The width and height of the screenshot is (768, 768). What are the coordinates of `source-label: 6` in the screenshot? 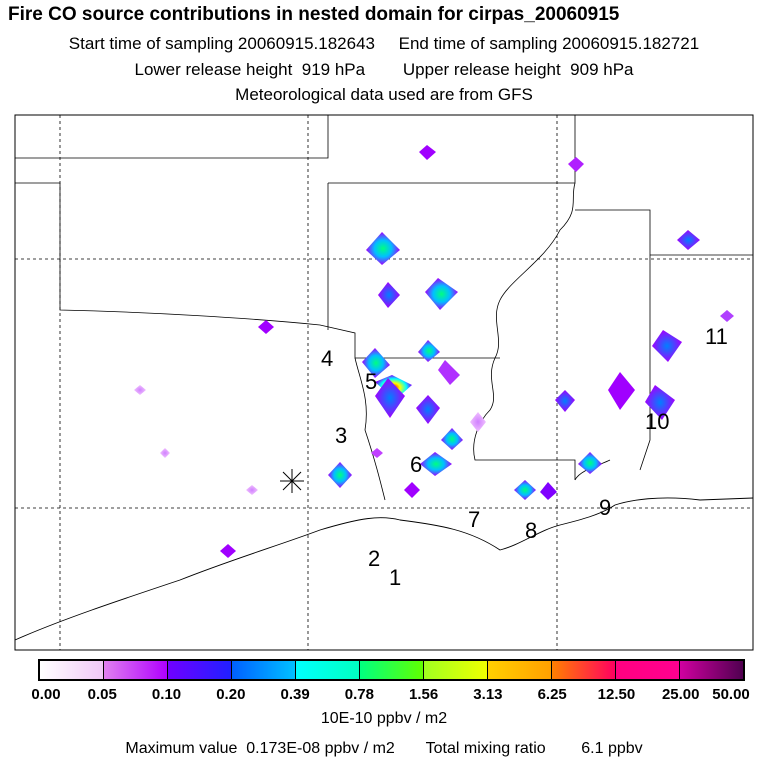 It's located at (416, 464).